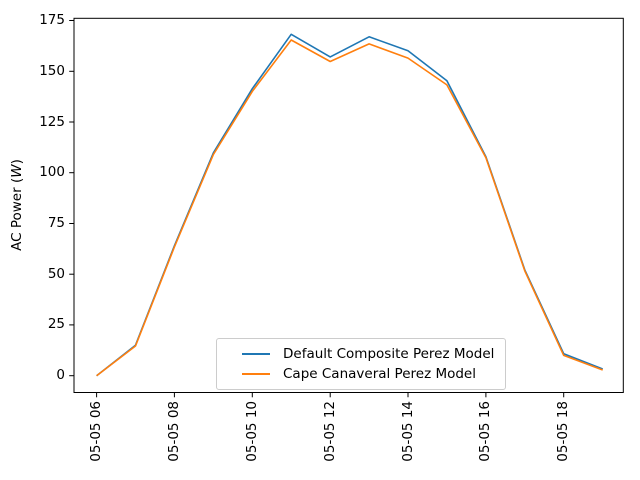  Describe the element at coordinates (485, 431) in the screenshot. I see `x-tick-label: 05-05 16` at that location.